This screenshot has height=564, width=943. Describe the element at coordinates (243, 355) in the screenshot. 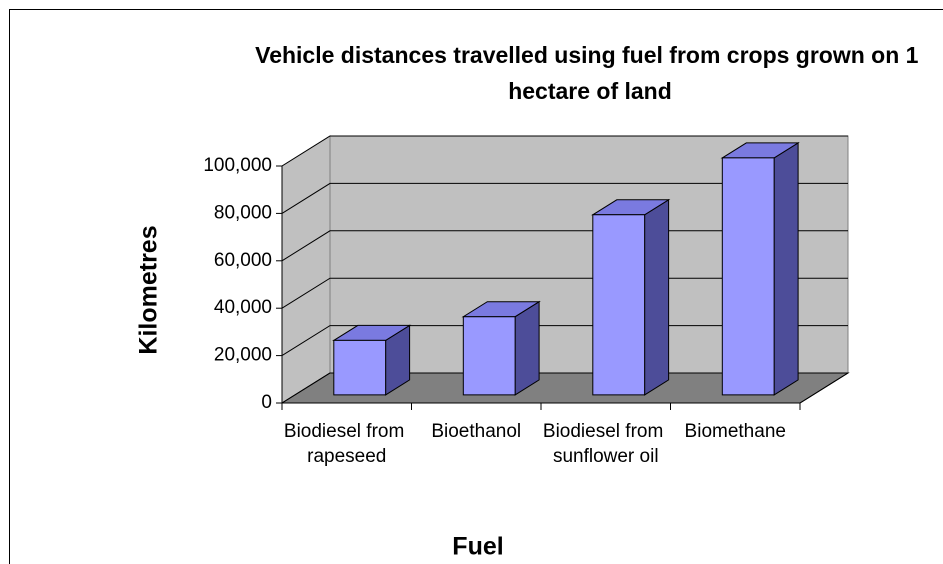

I see `y-tick-label: 20,000` at that location.